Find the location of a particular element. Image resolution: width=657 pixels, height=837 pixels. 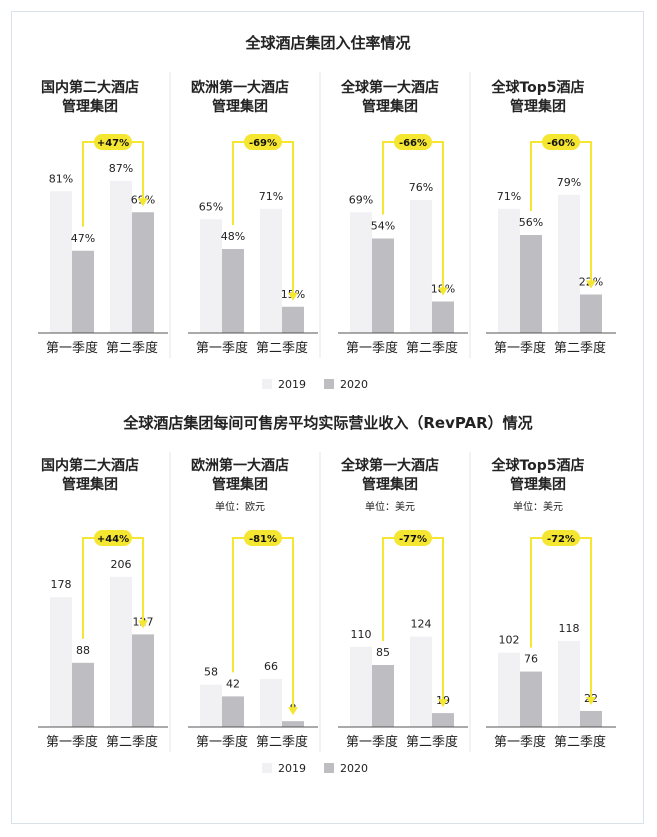

data-label-2019: 79% is located at coordinates (569, 182).